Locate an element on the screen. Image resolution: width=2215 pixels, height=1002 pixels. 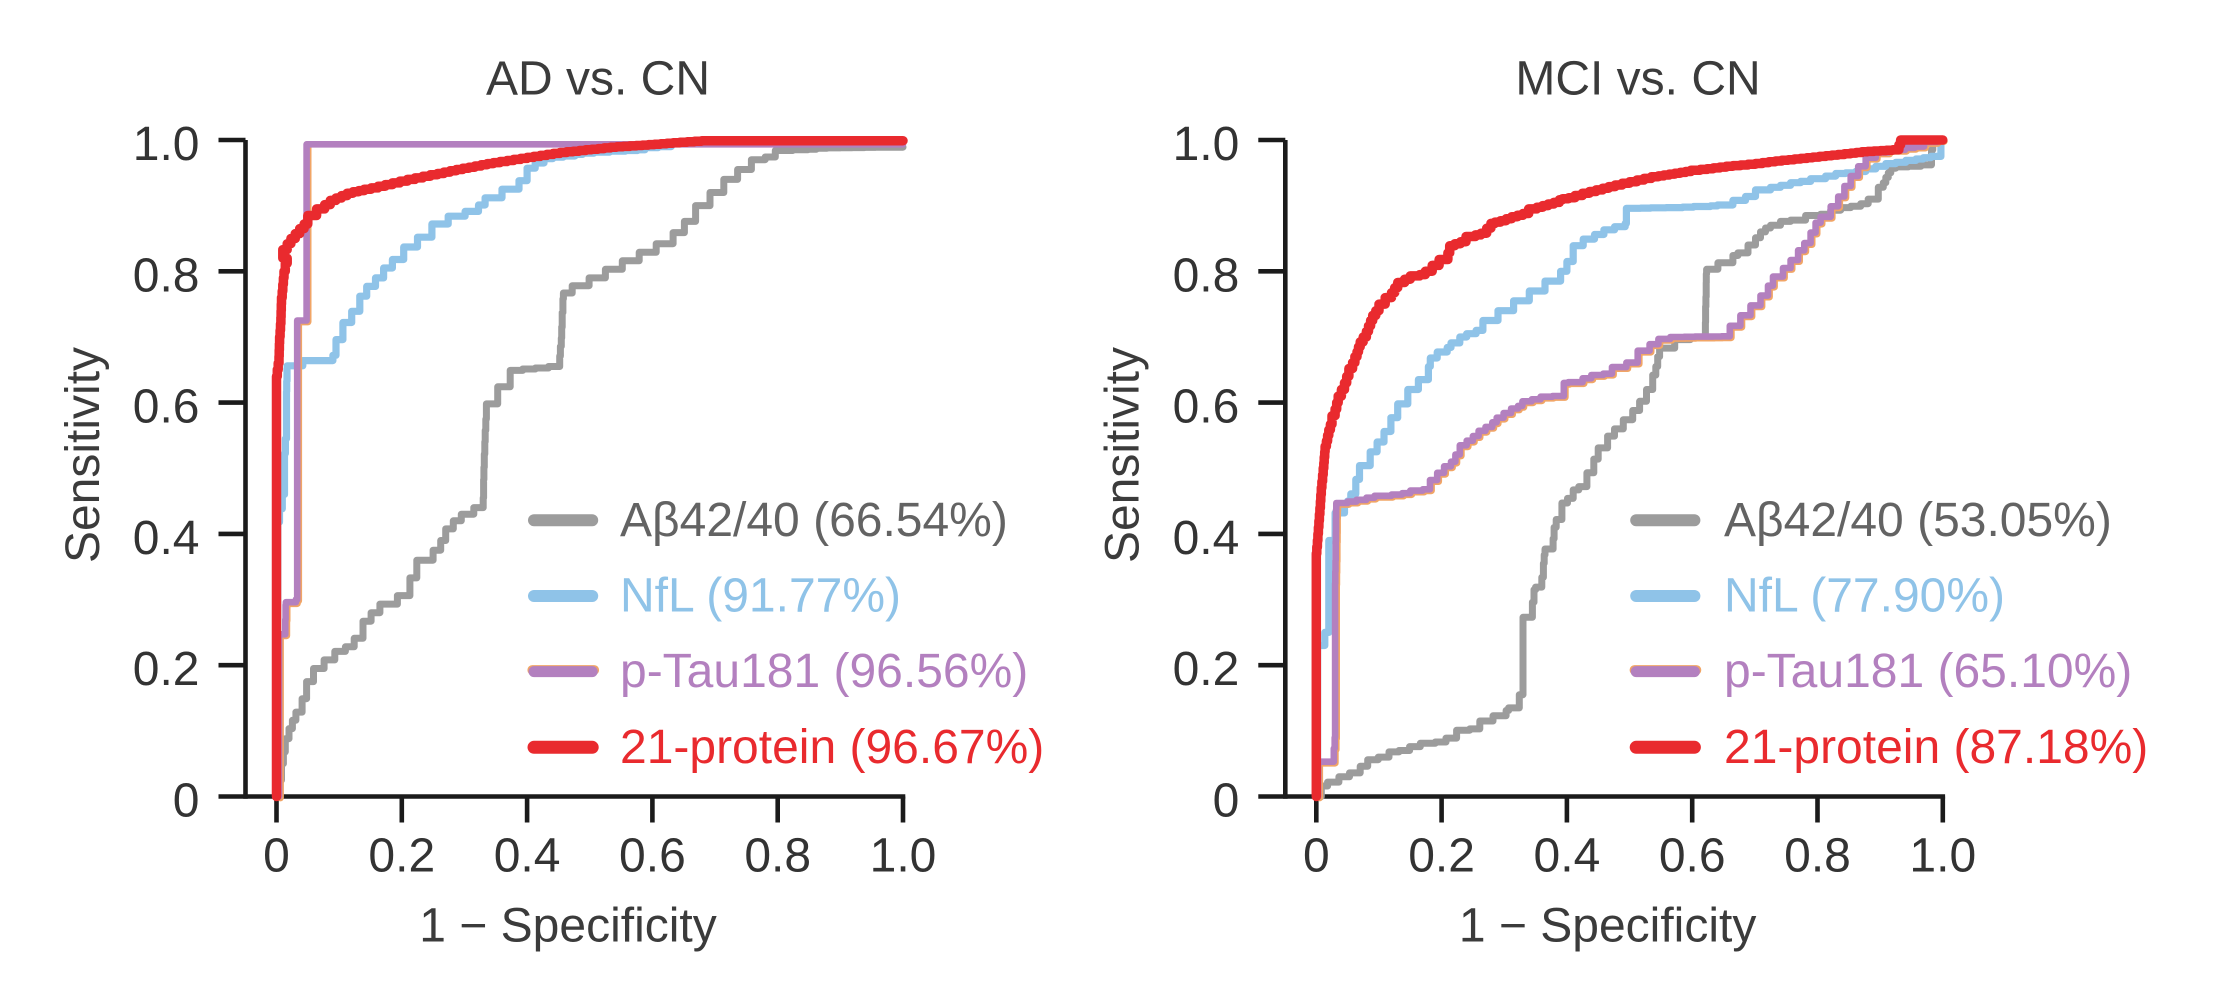
svg-text: MCI vs. CN is located at coordinates (1637, 79).